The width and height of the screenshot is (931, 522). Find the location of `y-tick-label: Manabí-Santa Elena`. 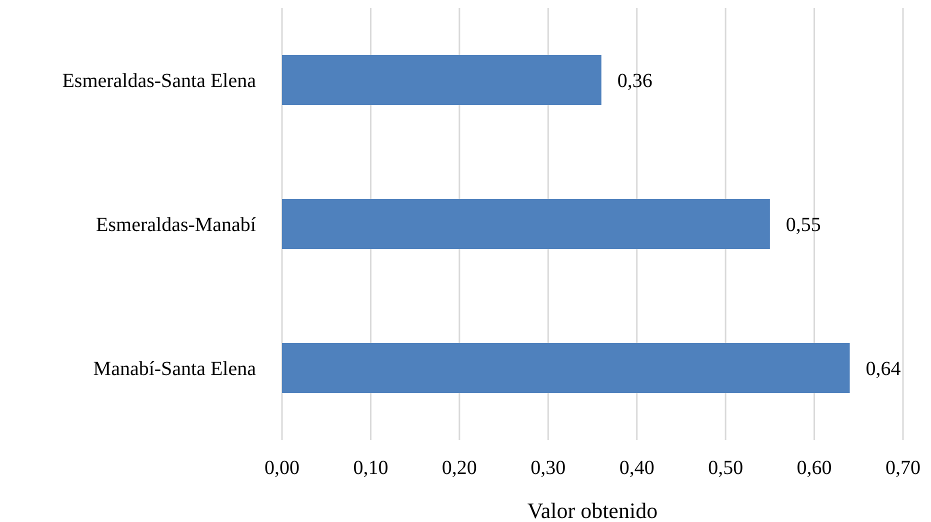

y-tick-label: Manabí-Santa Elena is located at coordinates (174, 369).